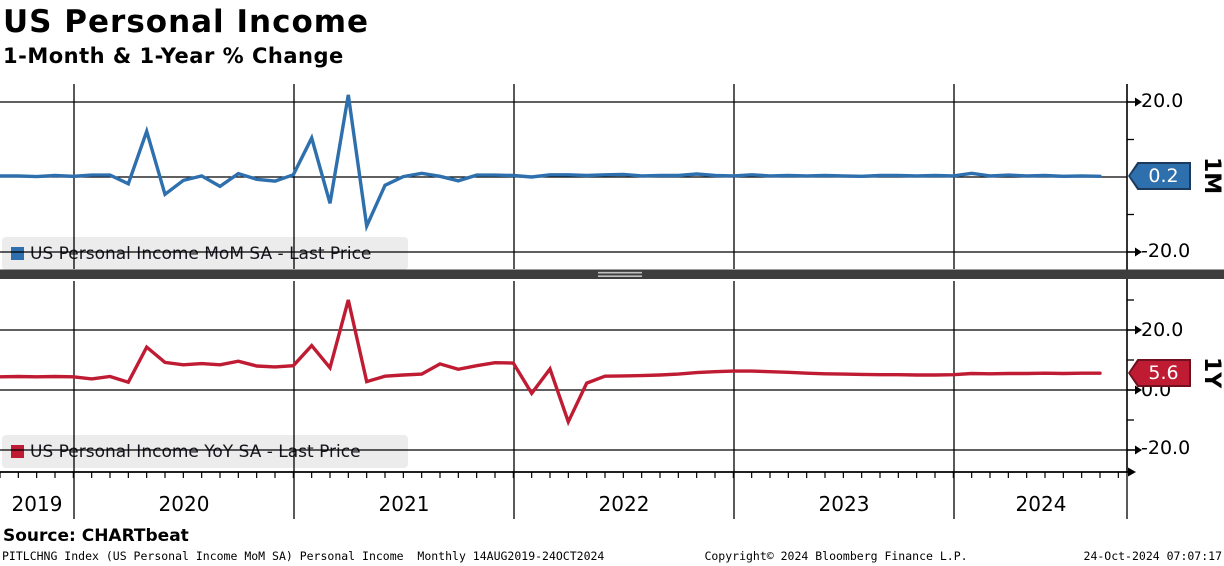 The height and width of the screenshot is (566, 1224). Describe the element at coordinates (1211, 373) in the screenshot. I see `panel-unit-1y: 1Y` at that location.